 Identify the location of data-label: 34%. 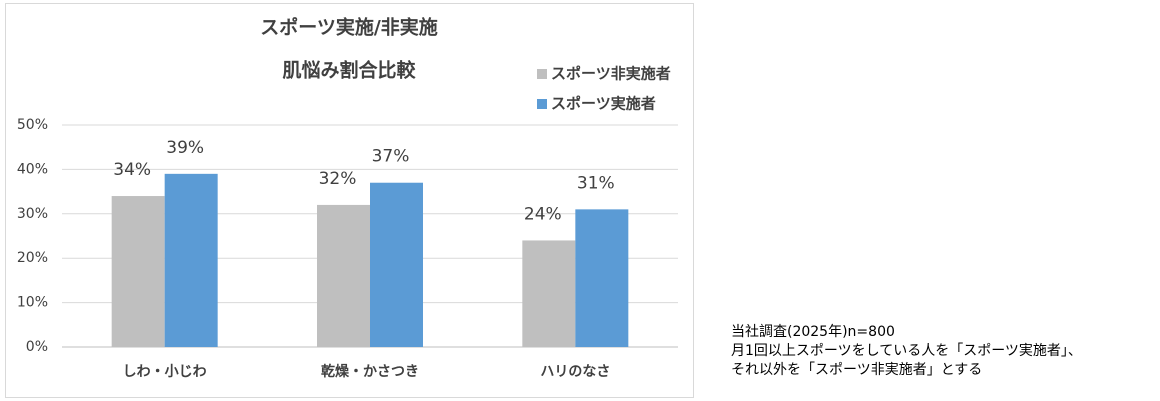
(132, 170).